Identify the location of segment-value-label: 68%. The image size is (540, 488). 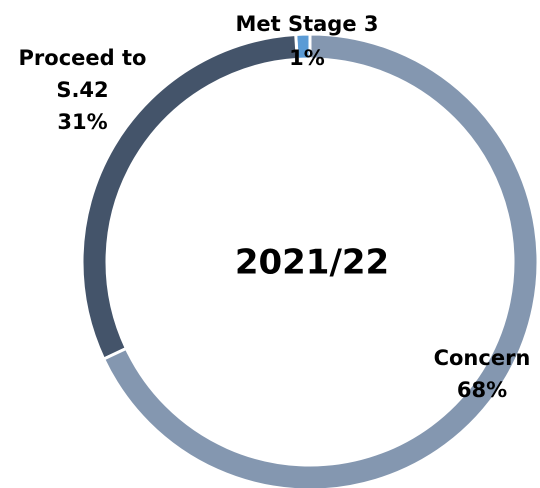
(482, 390).